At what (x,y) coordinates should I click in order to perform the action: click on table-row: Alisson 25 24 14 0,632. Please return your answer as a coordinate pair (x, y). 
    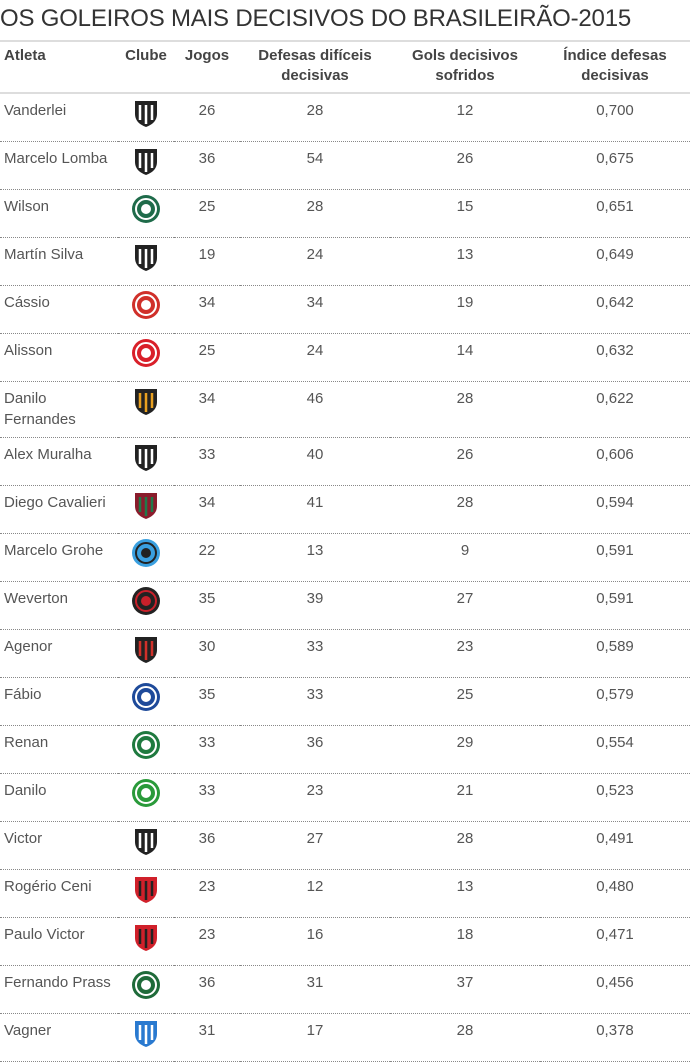
    Looking at the image, I should click on (345, 357).